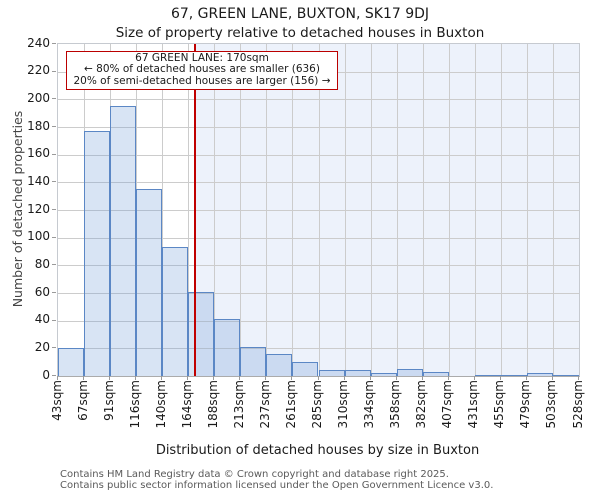 Image resolution: width=600 pixels, height=500 pixels. I want to click on x-tick-label: 164sqm, so click(186, 404).